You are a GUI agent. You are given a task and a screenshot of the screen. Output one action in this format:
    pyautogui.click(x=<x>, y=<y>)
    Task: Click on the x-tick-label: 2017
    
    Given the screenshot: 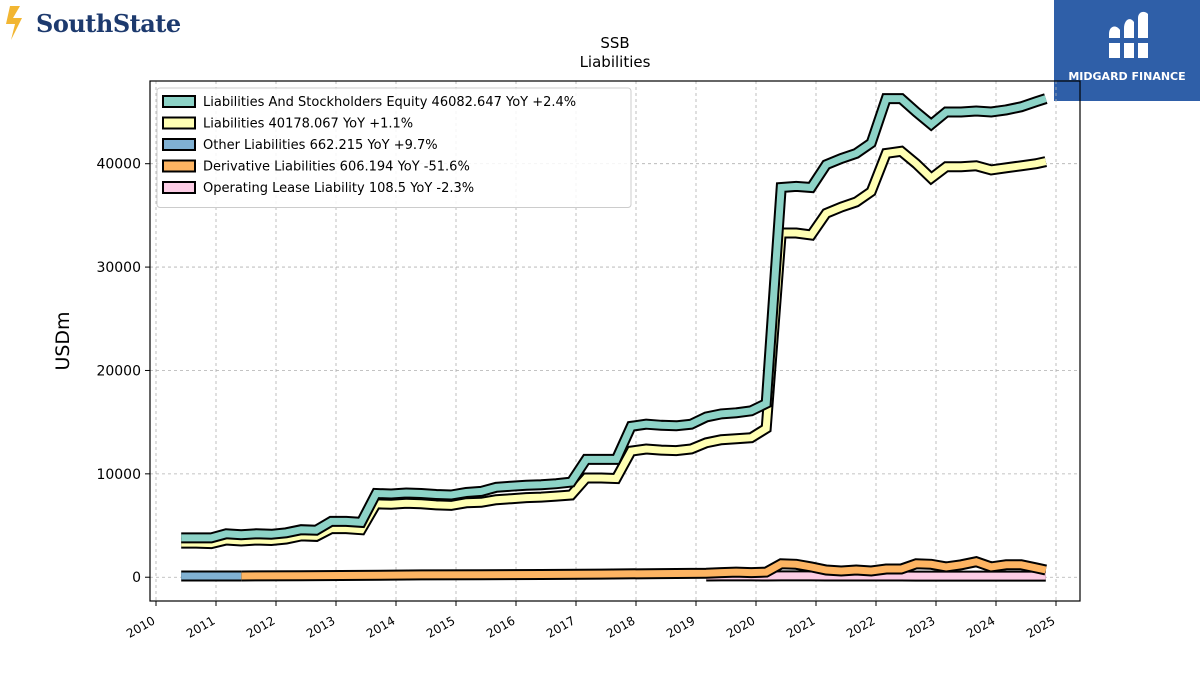 What is the action you would take?
    pyautogui.click(x=560, y=626)
    